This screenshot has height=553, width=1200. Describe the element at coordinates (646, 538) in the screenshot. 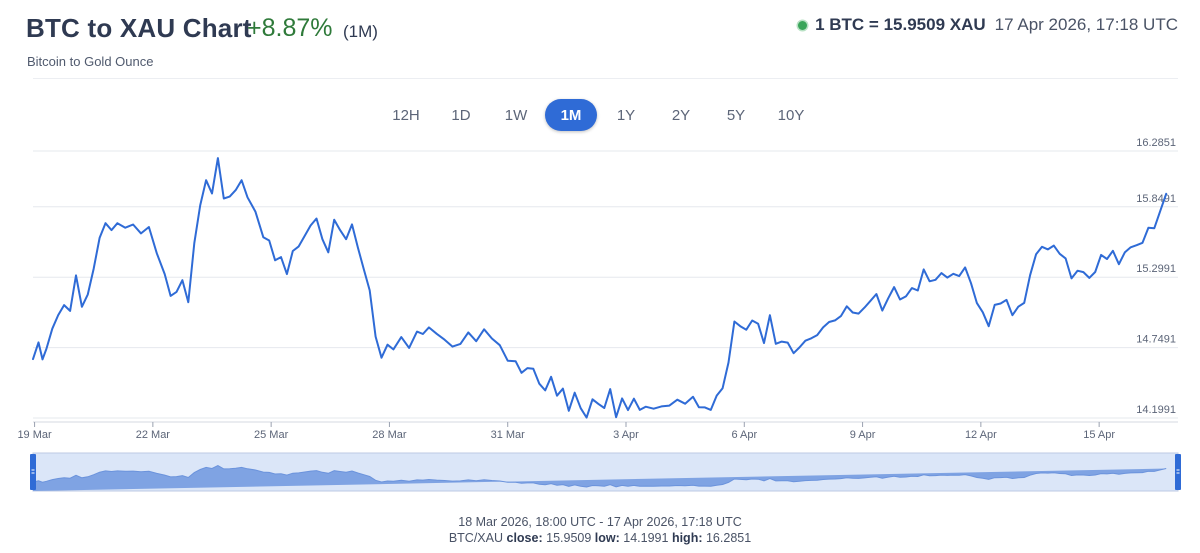

I see `low-value: 14.1991` at that location.